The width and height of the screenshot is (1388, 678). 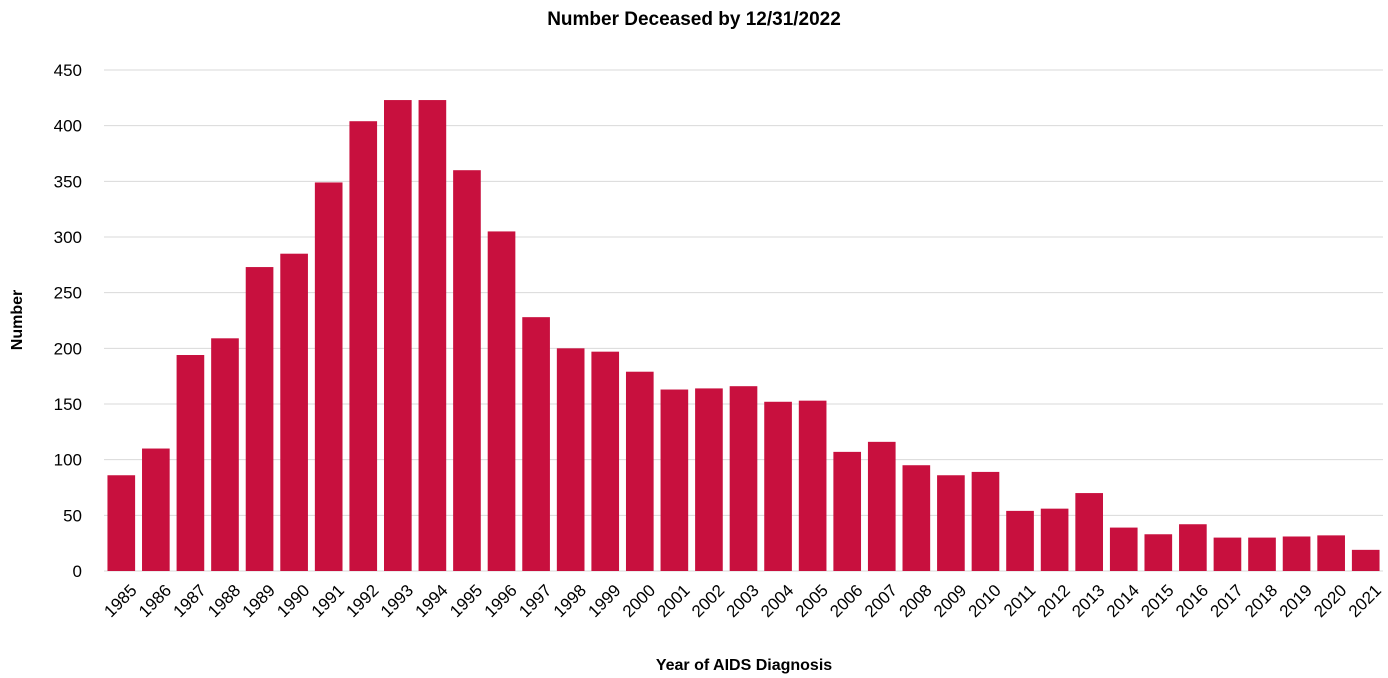 What do you see at coordinates (293, 601) in the screenshot?
I see `x-tick-label: 1990` at bounding box center [293, 601].